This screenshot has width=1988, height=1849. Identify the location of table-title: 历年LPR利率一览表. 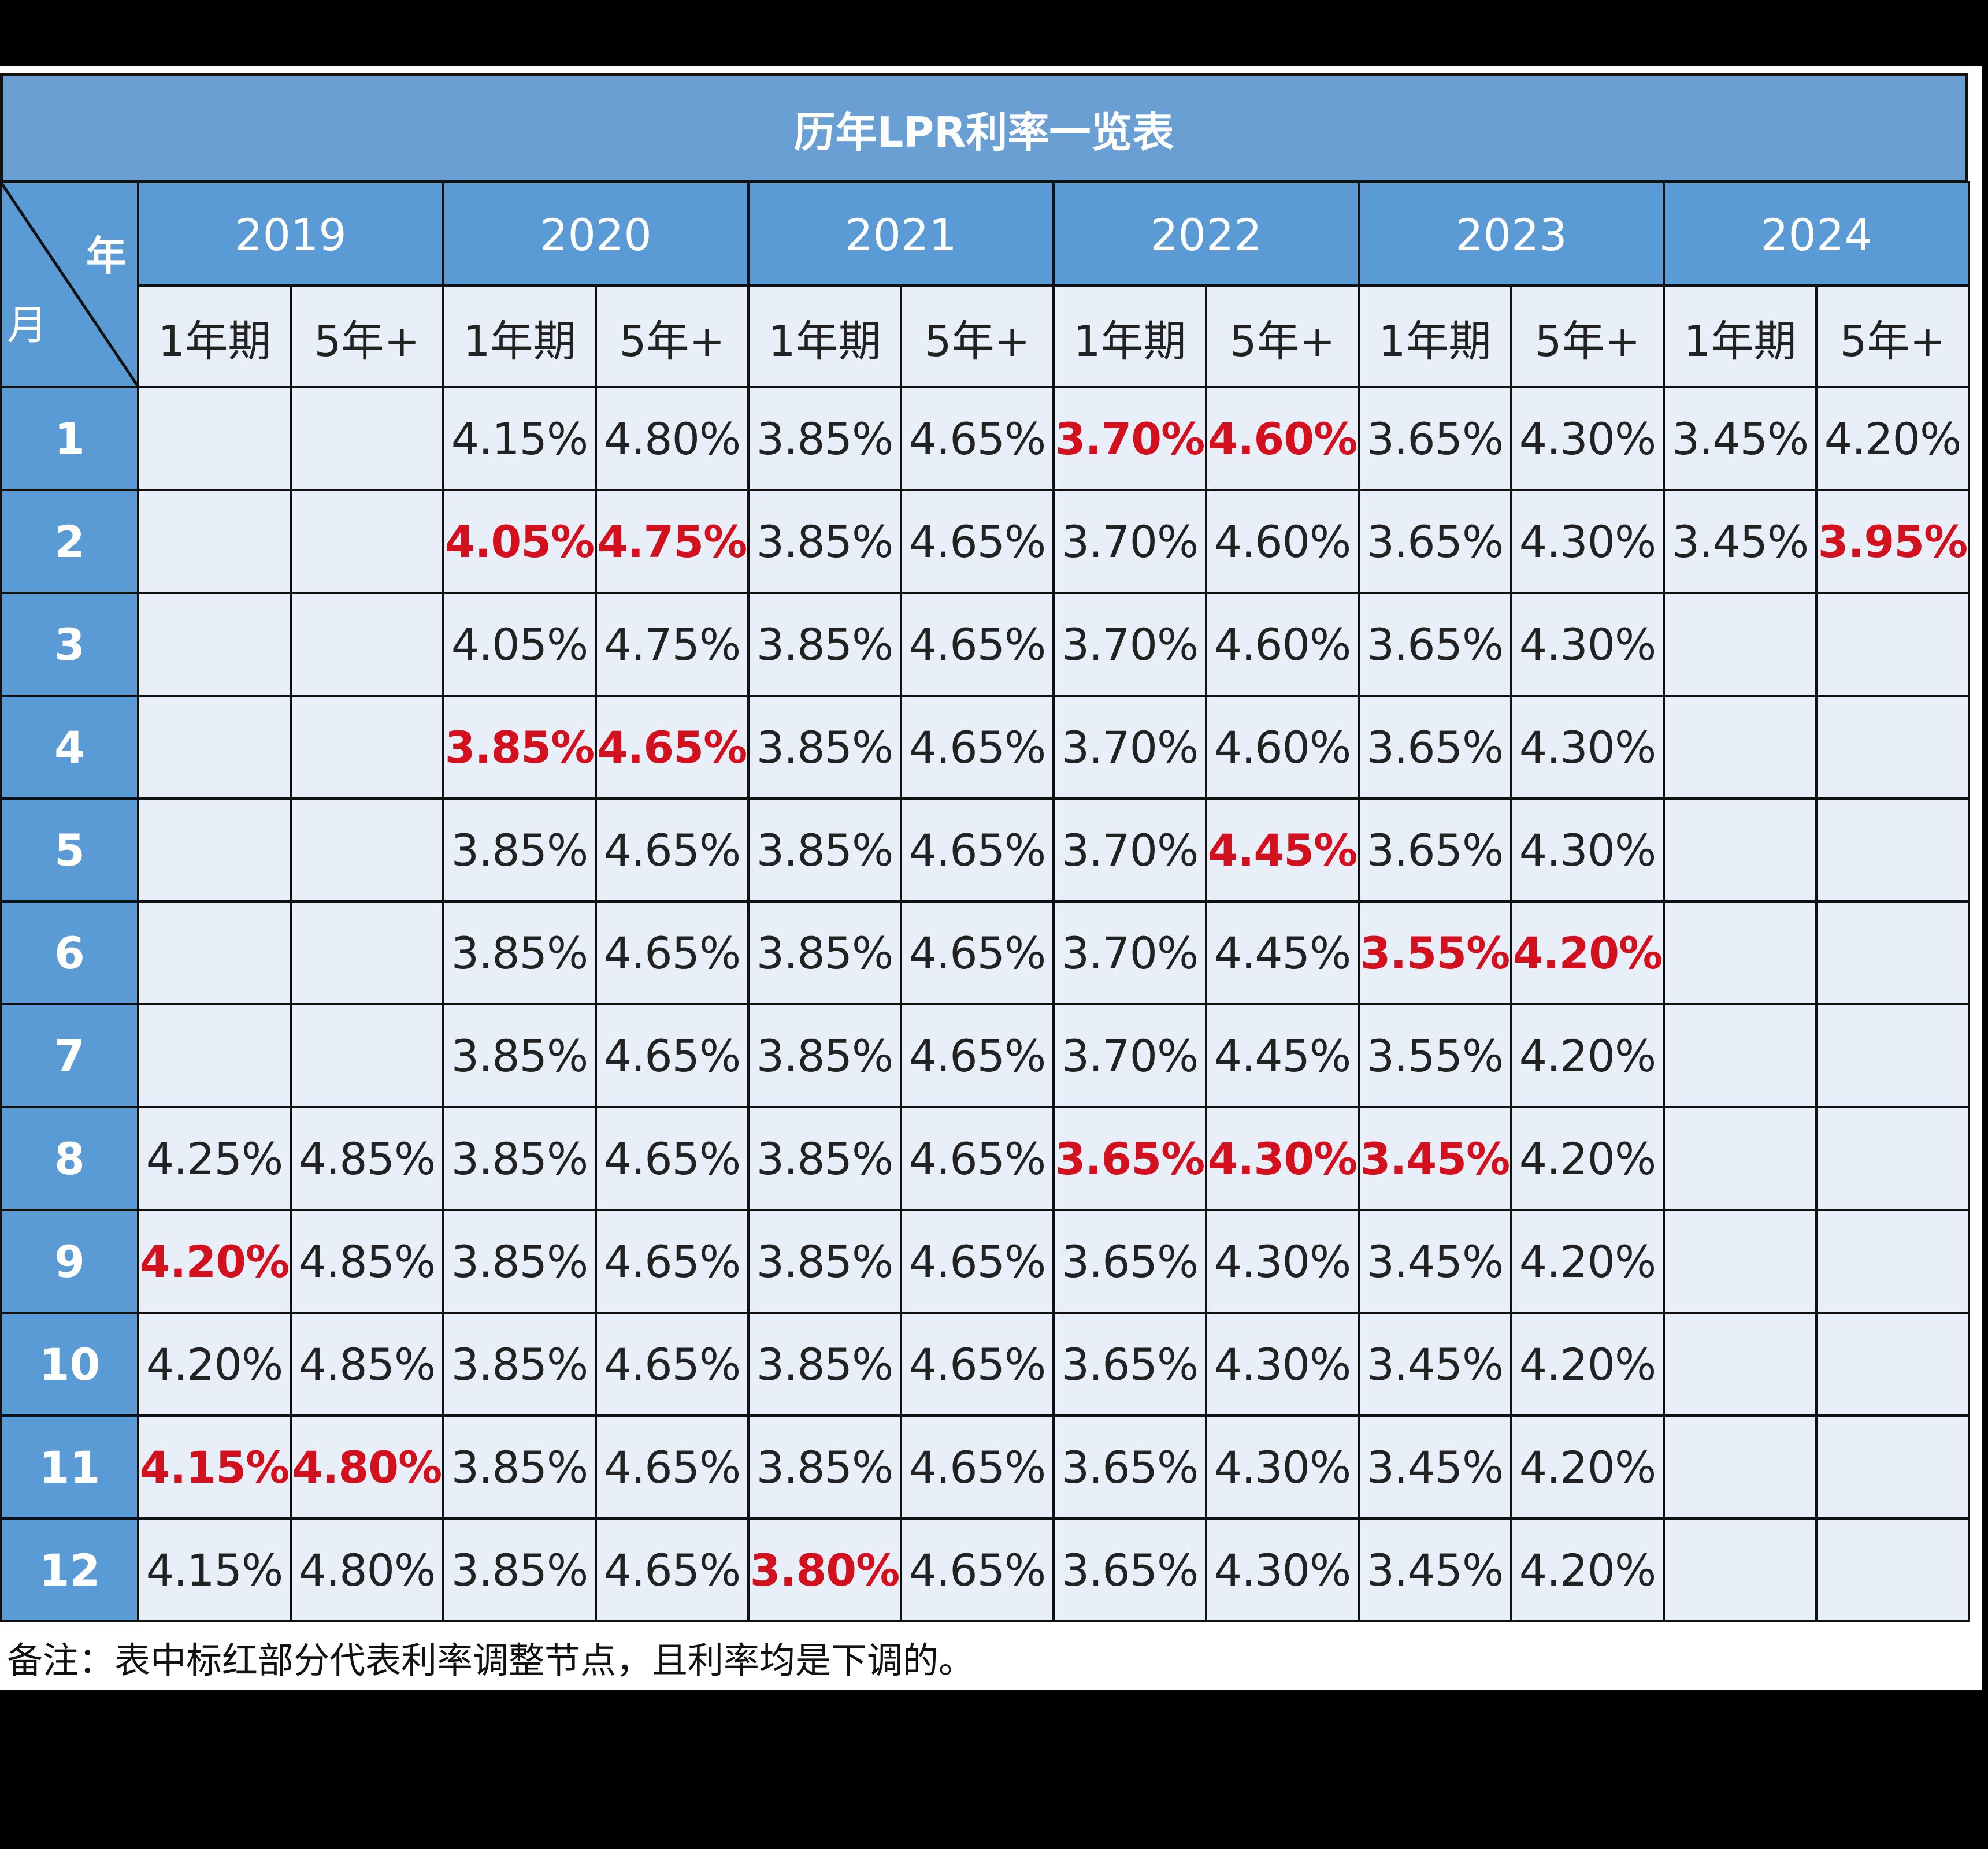
(984, 128).